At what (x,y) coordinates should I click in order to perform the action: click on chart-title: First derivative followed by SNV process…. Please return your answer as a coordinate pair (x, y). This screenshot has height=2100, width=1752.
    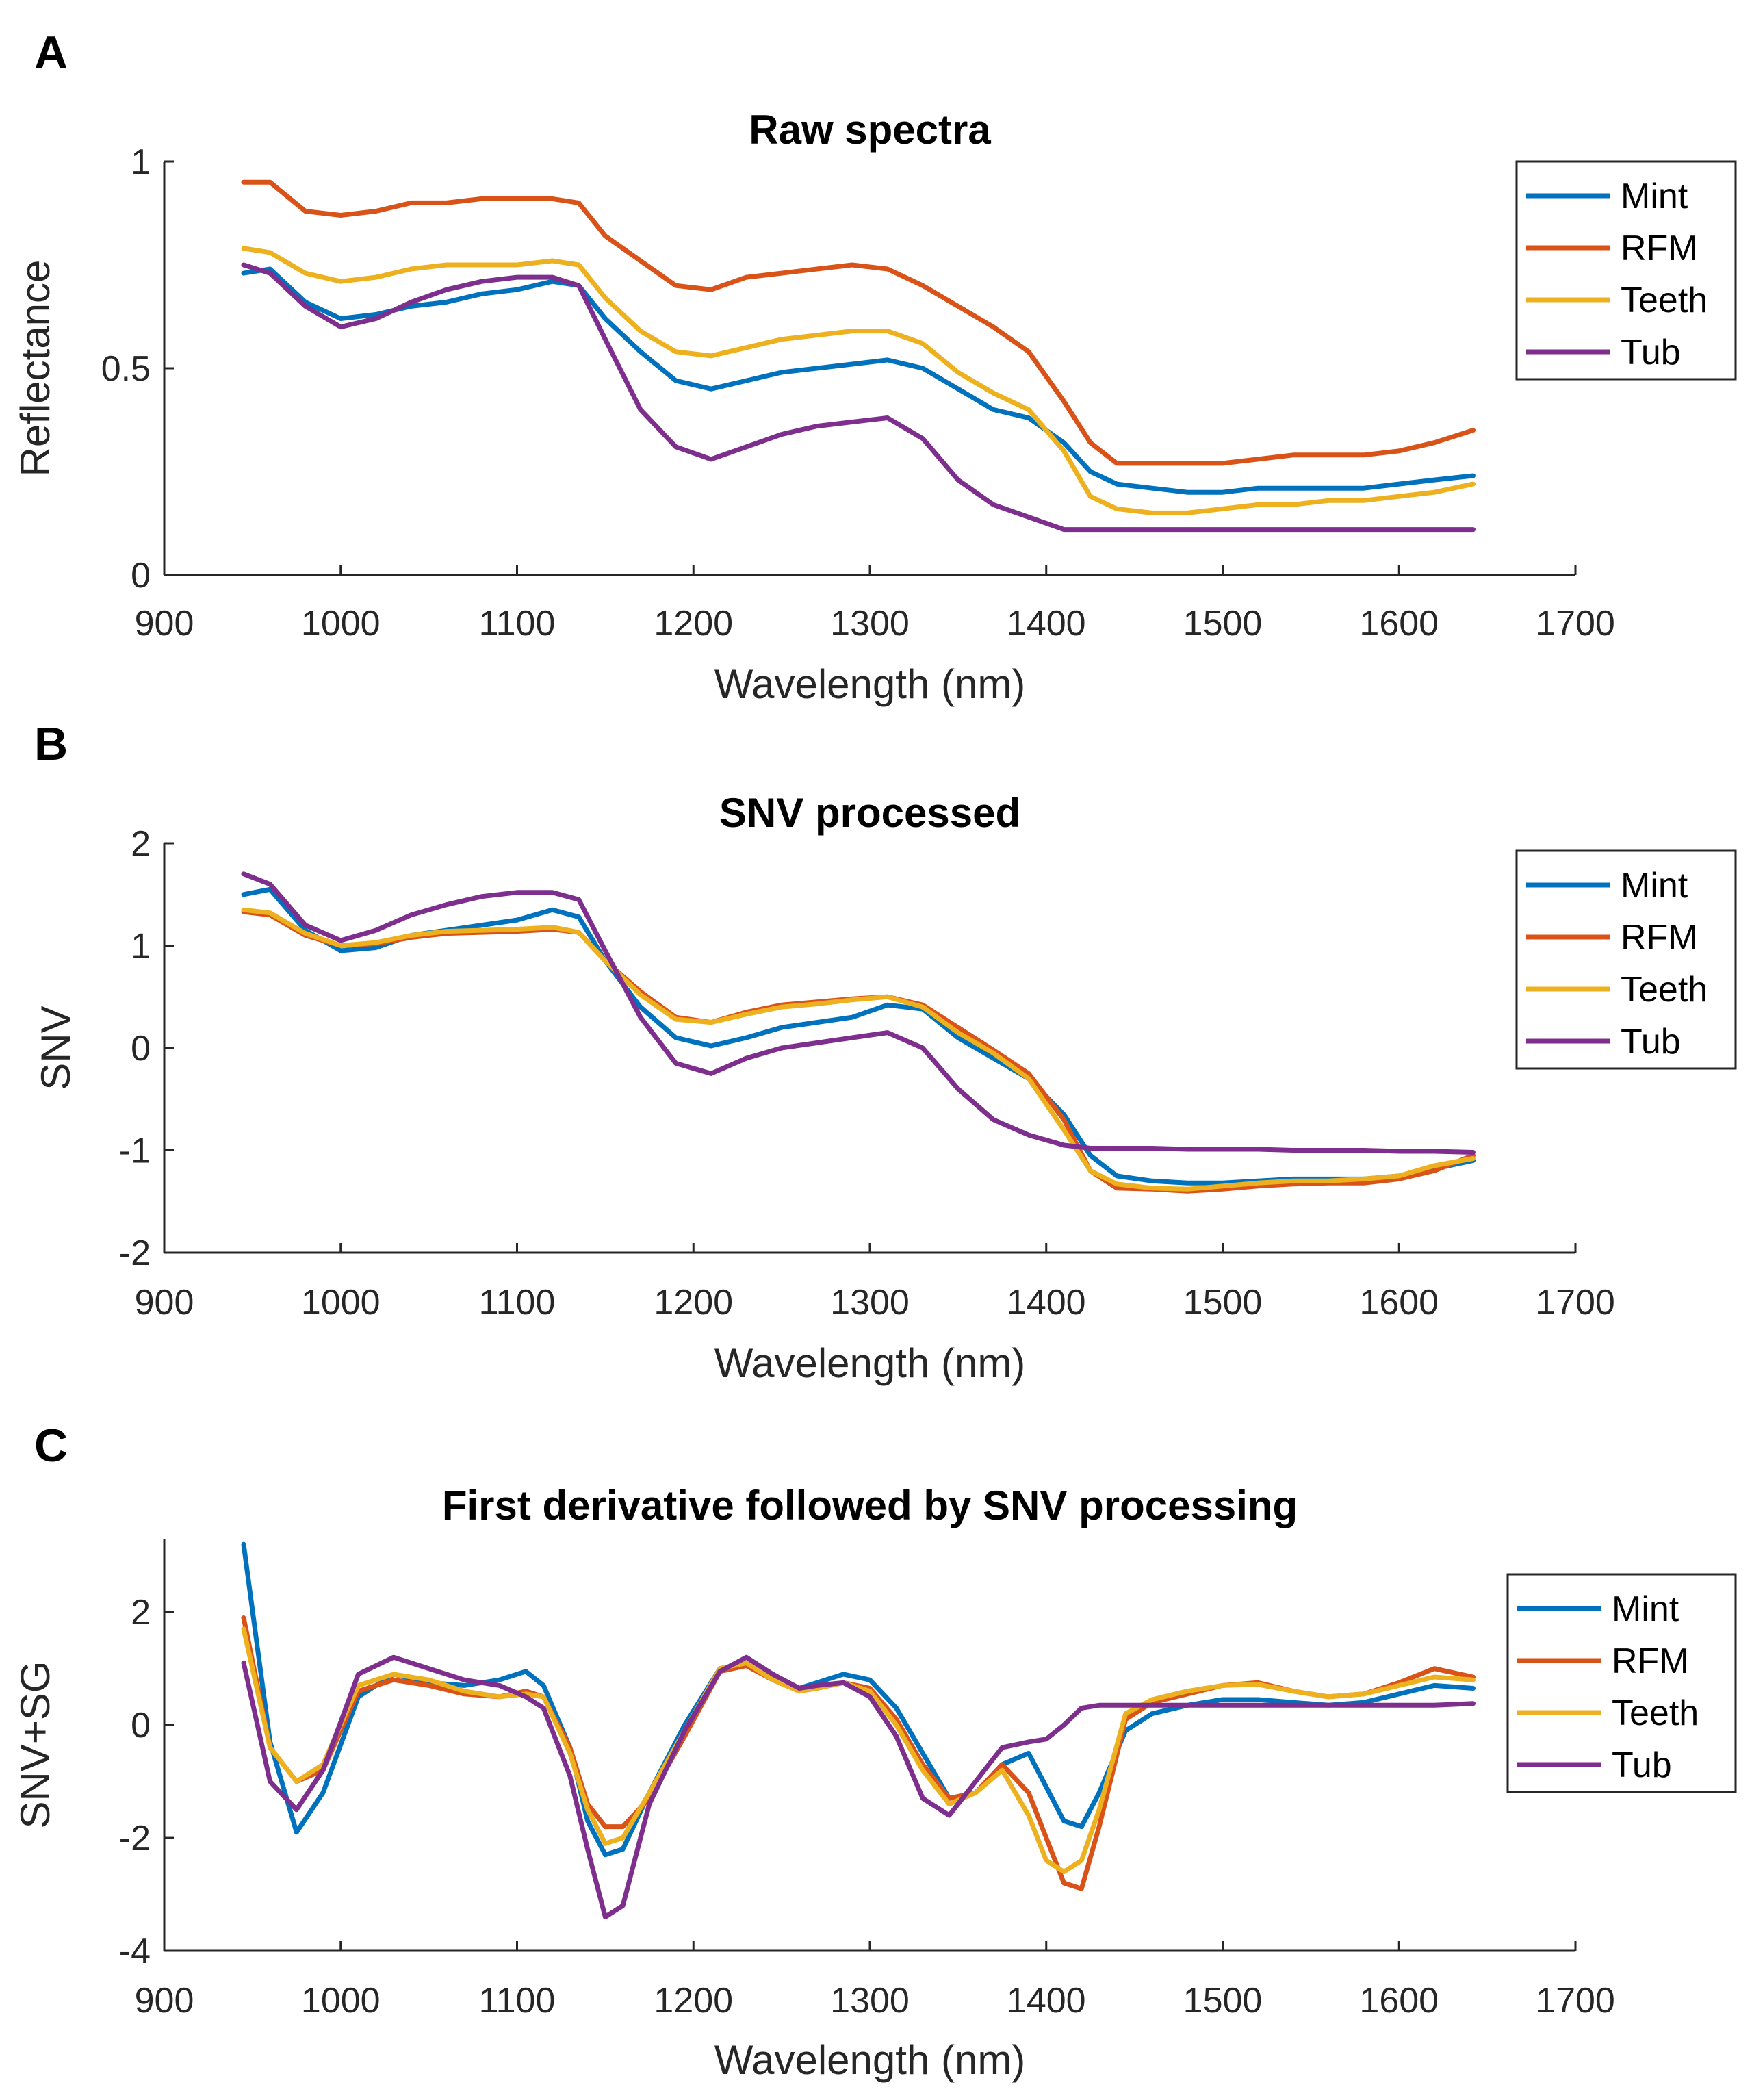
    Looking at the image, I should click on (870, 1506).